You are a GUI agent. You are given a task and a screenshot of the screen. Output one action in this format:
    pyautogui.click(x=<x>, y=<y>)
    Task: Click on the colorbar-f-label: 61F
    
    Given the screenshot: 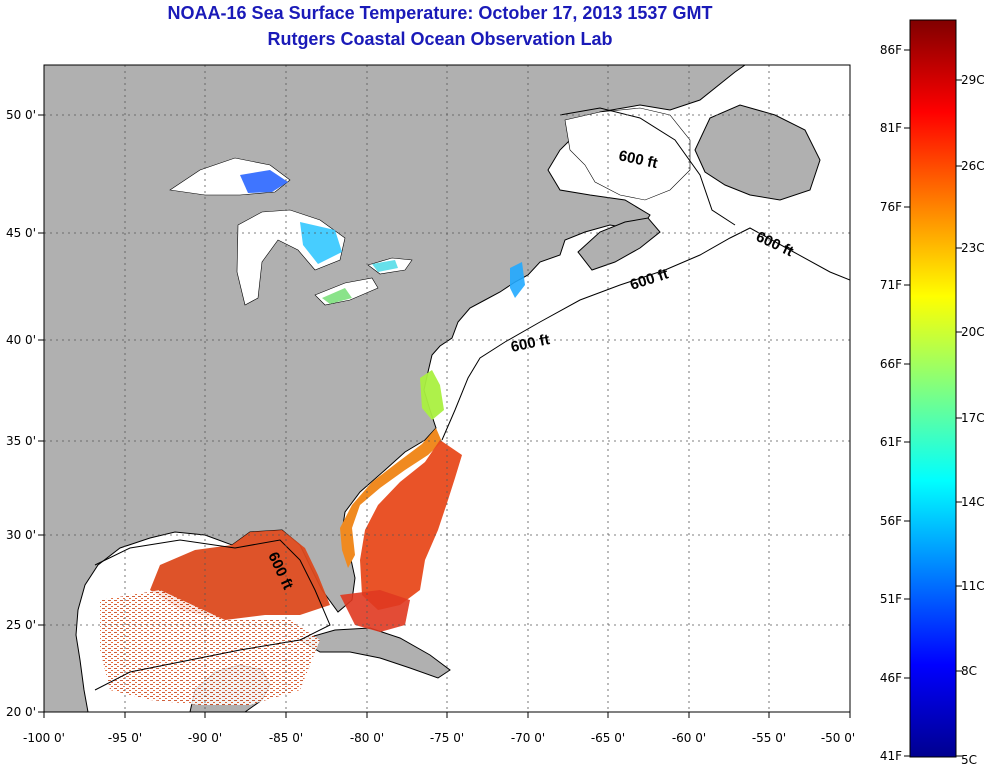 What is the action you would take?
    pyautogui.click(x=891, y=442)
    